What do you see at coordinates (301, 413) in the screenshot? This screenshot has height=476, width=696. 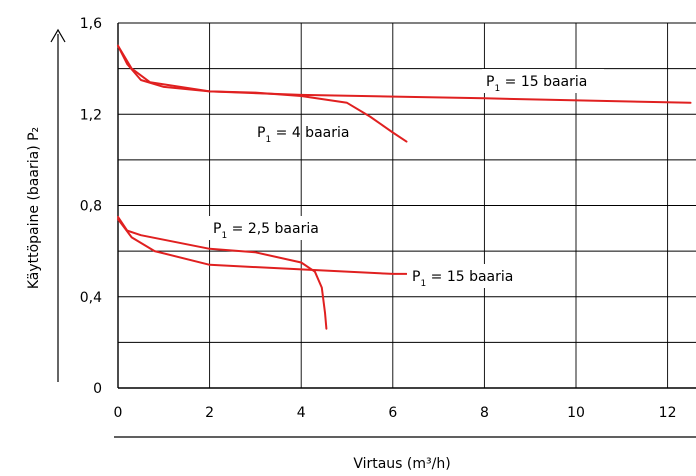 I see `x-tick-label: 4` at bounding box center [301, 413].